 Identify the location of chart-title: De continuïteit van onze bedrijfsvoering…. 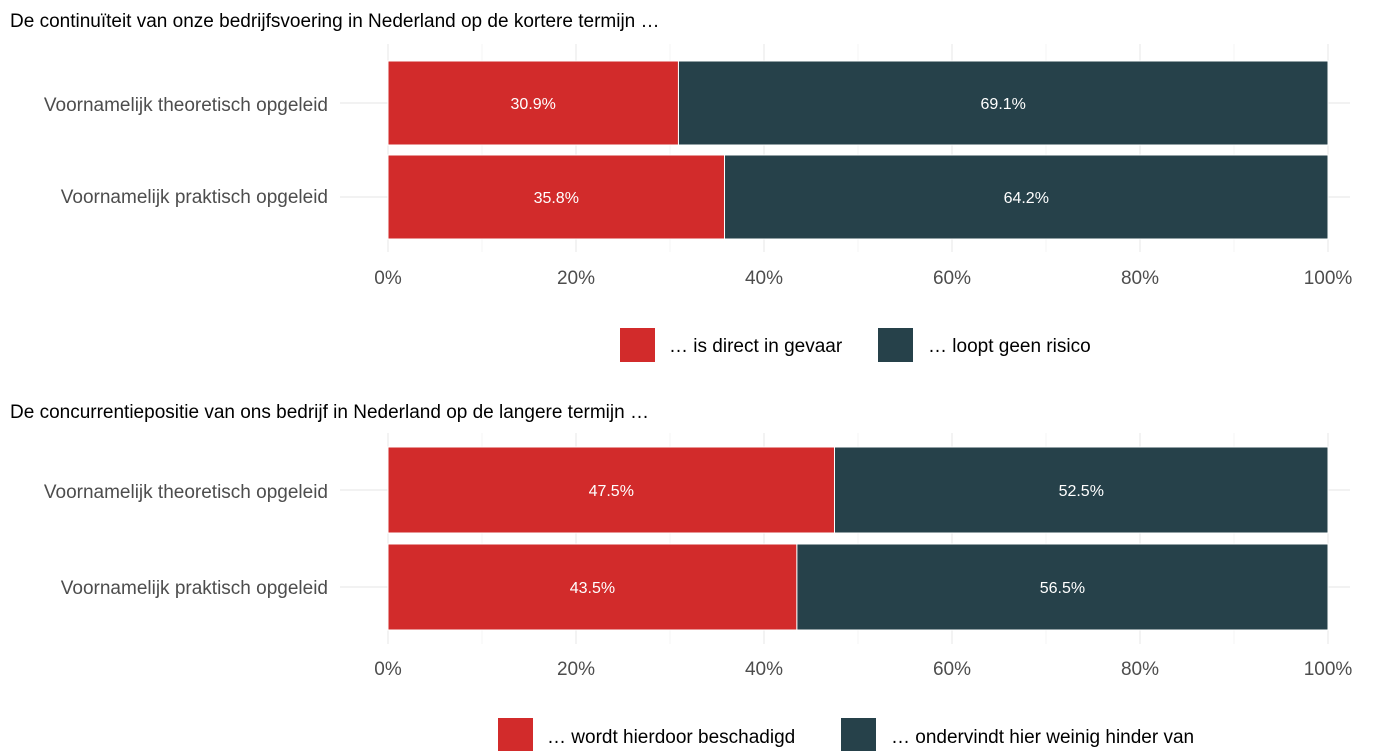
(335, 21).